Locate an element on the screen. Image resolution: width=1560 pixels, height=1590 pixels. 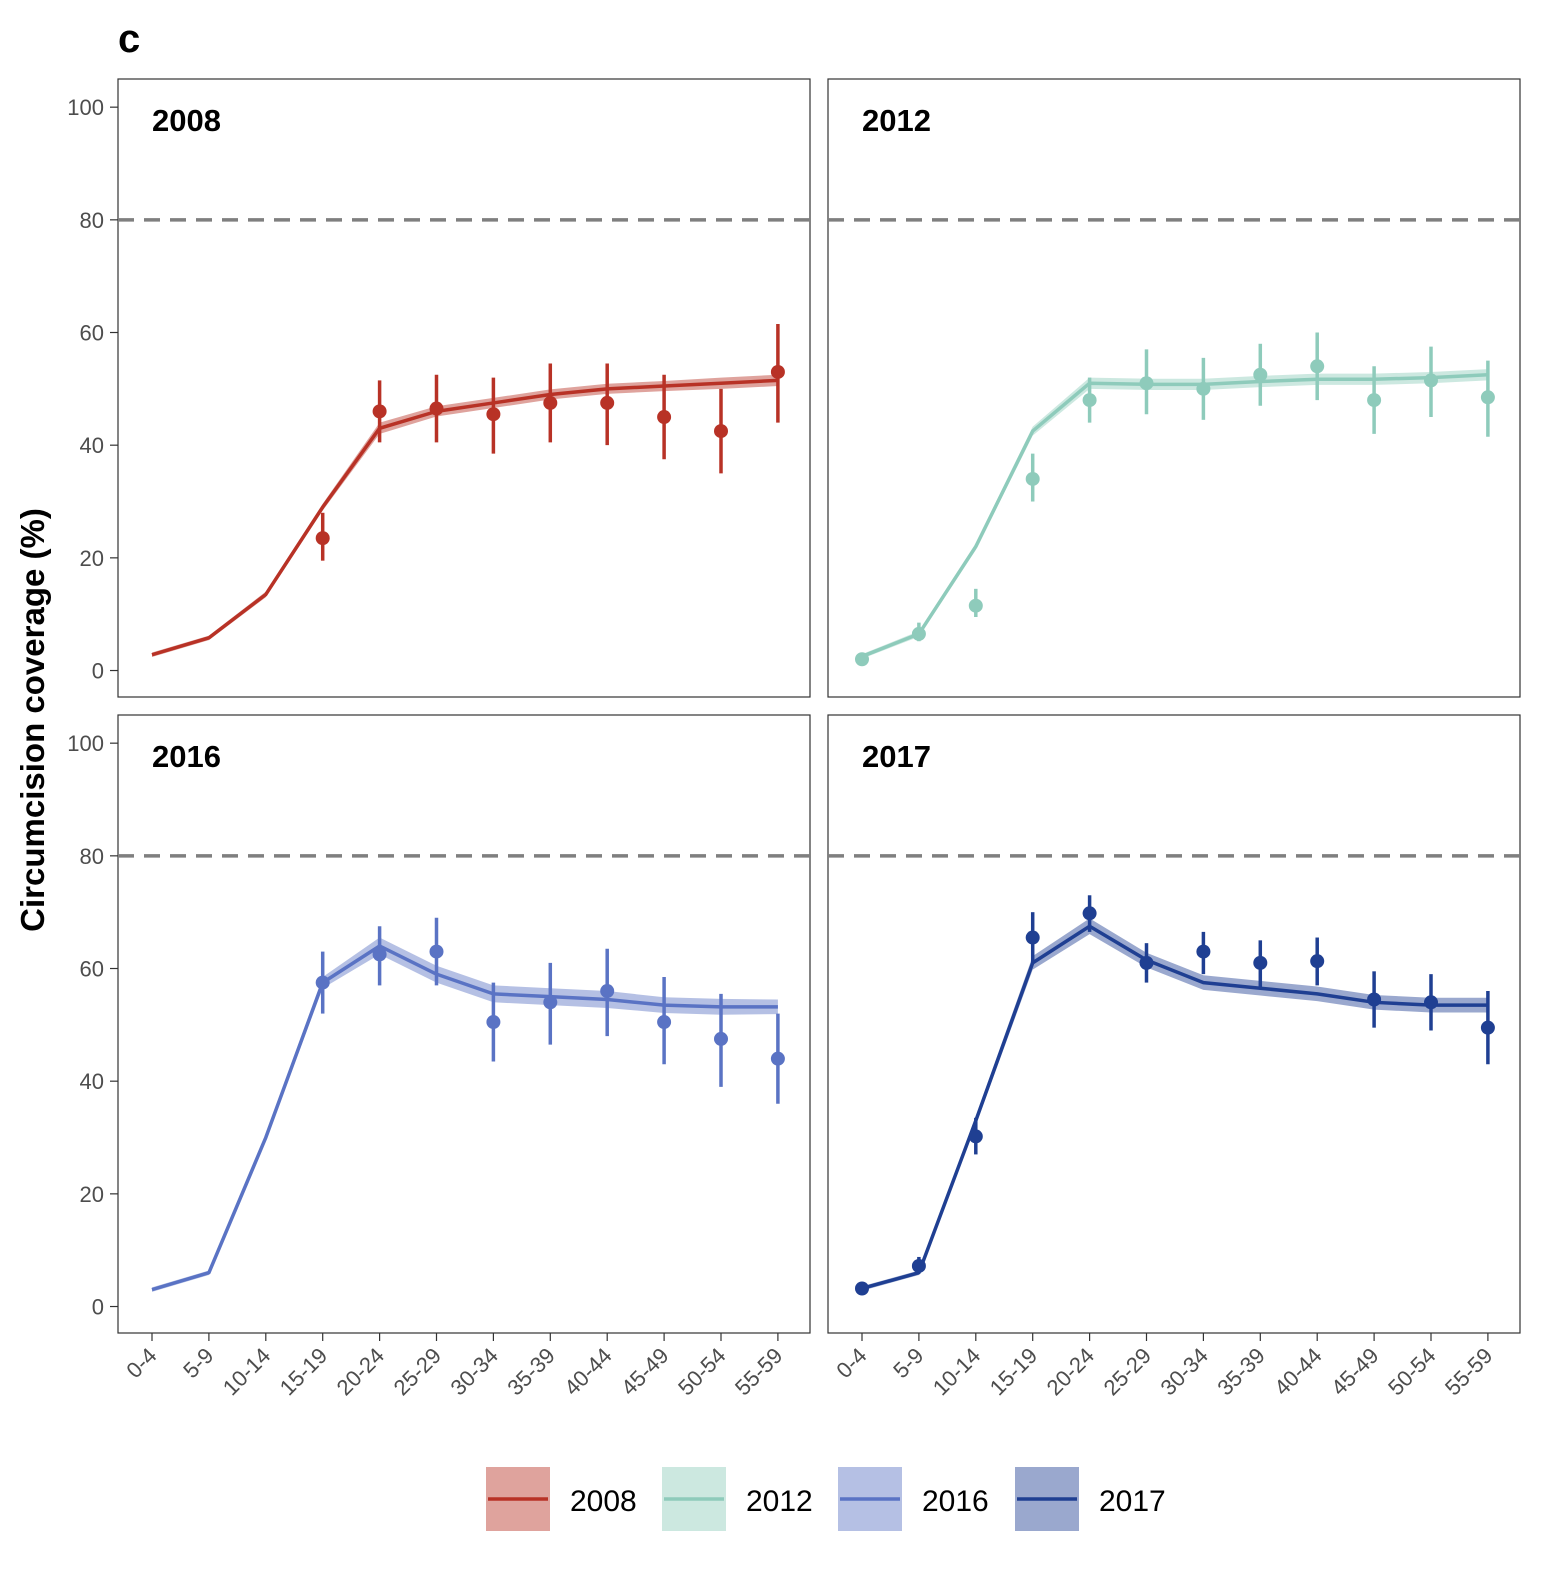
y-tick-label: 80 is located at coordinates (92, 220).